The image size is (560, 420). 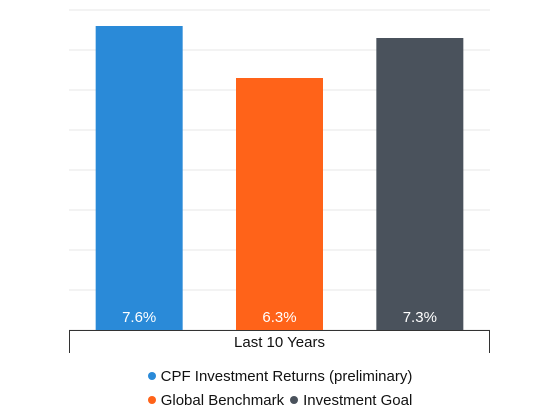 I want to click on legend-item: Investment Goal, so click(x=351, y=401).